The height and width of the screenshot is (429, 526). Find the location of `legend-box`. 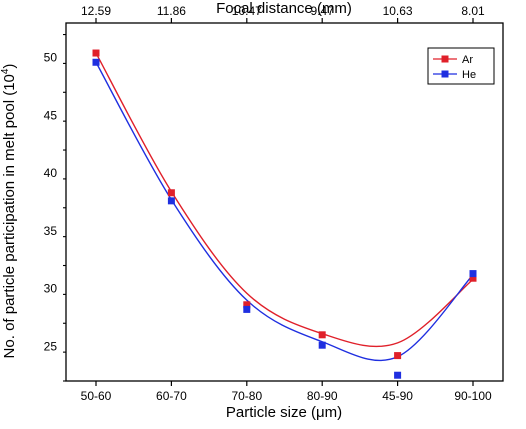

legend-box is located at coordinates (461, 66).